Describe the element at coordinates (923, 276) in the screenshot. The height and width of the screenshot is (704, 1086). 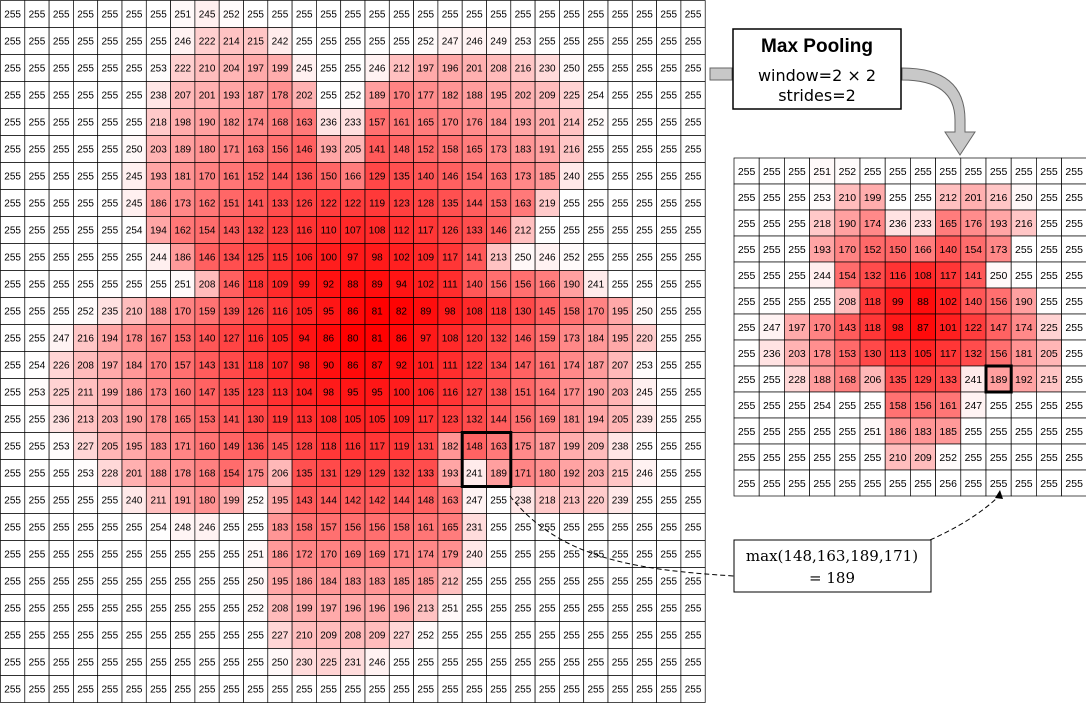
I see `grid-cell-value: 108` at that location.